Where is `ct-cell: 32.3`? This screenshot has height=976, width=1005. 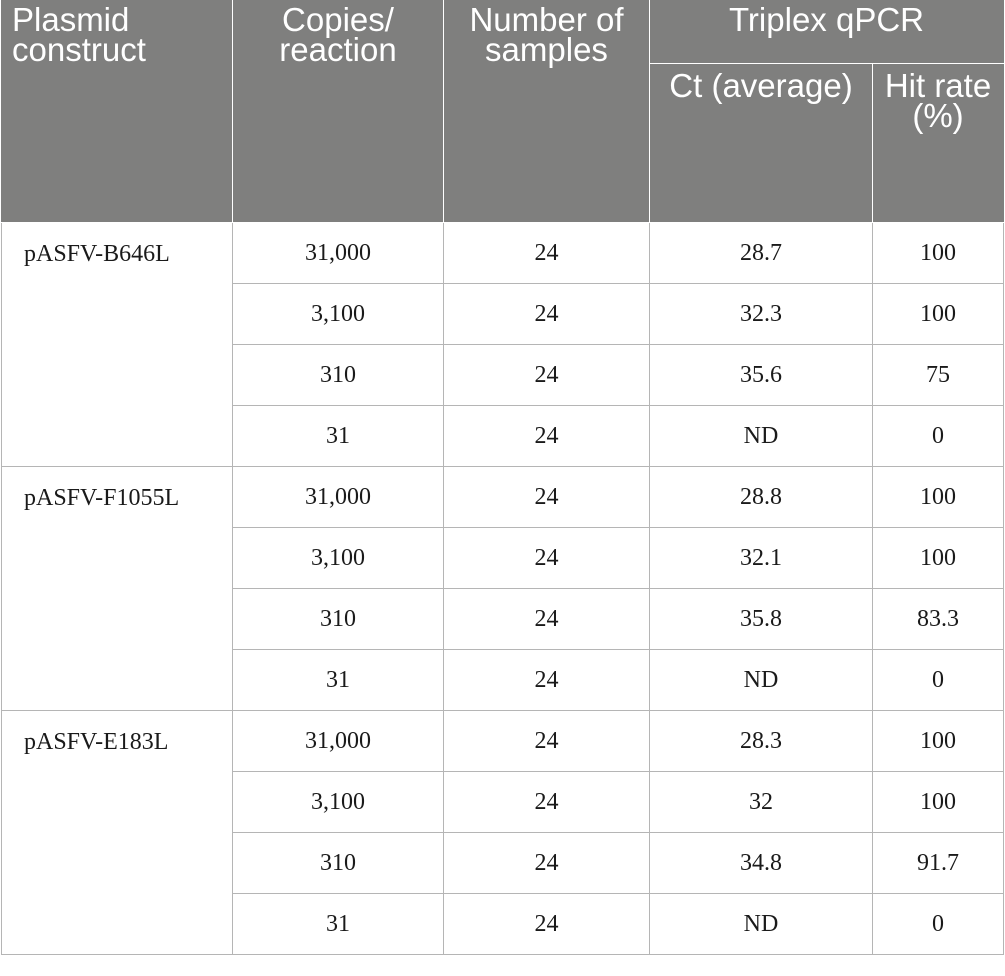 ct-cell: 32.3 is located at coordinates (761, 314).